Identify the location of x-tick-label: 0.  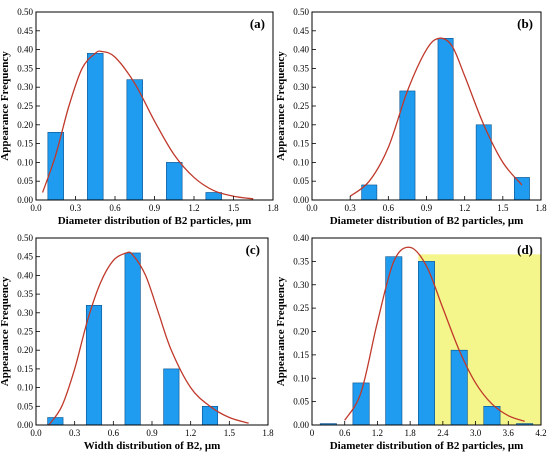
(312, 433).